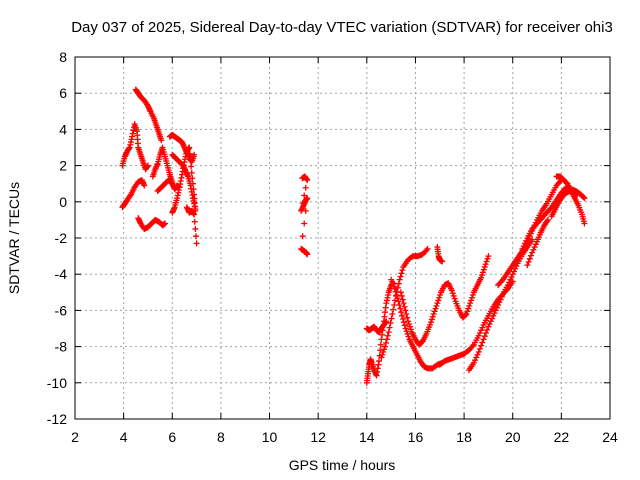  I want to click on series-arc-d, so click(151, 223).